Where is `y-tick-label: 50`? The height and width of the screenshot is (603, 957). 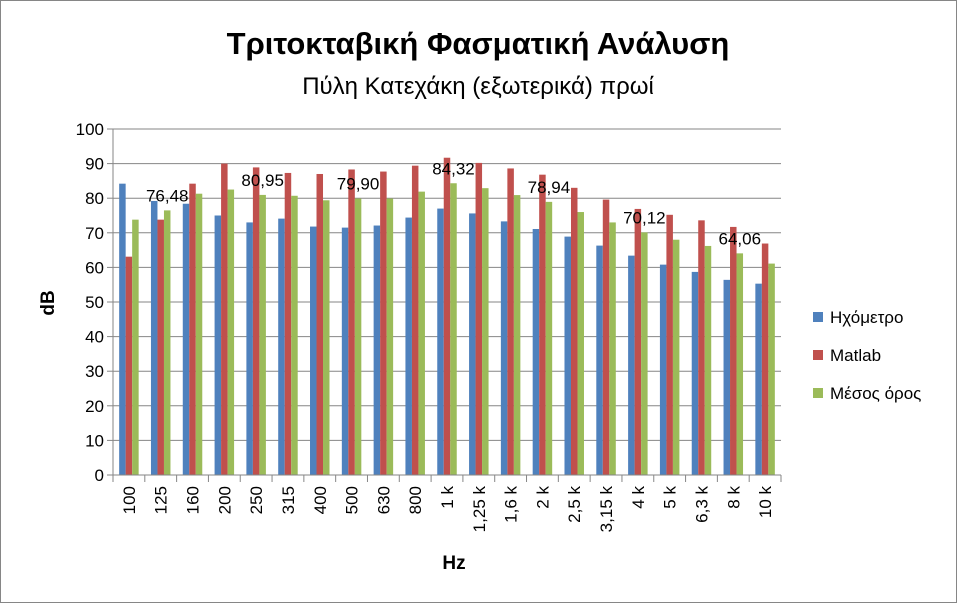 y-tick-label: 50 is located at coordinates (94, 302).